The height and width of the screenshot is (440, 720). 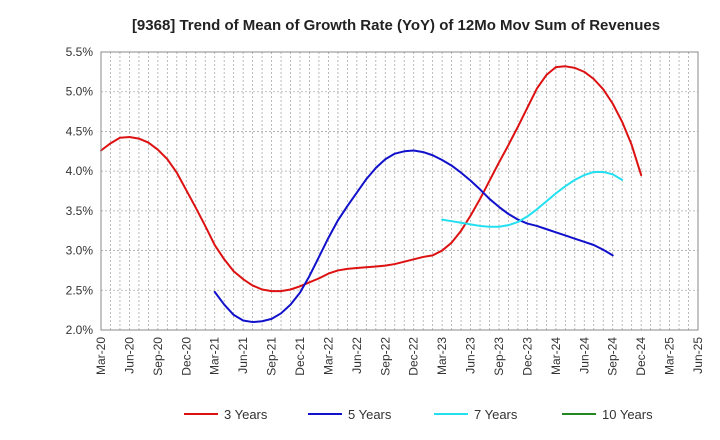 I want to click on legend-label: 7 Years, so click(x=496, y=414).